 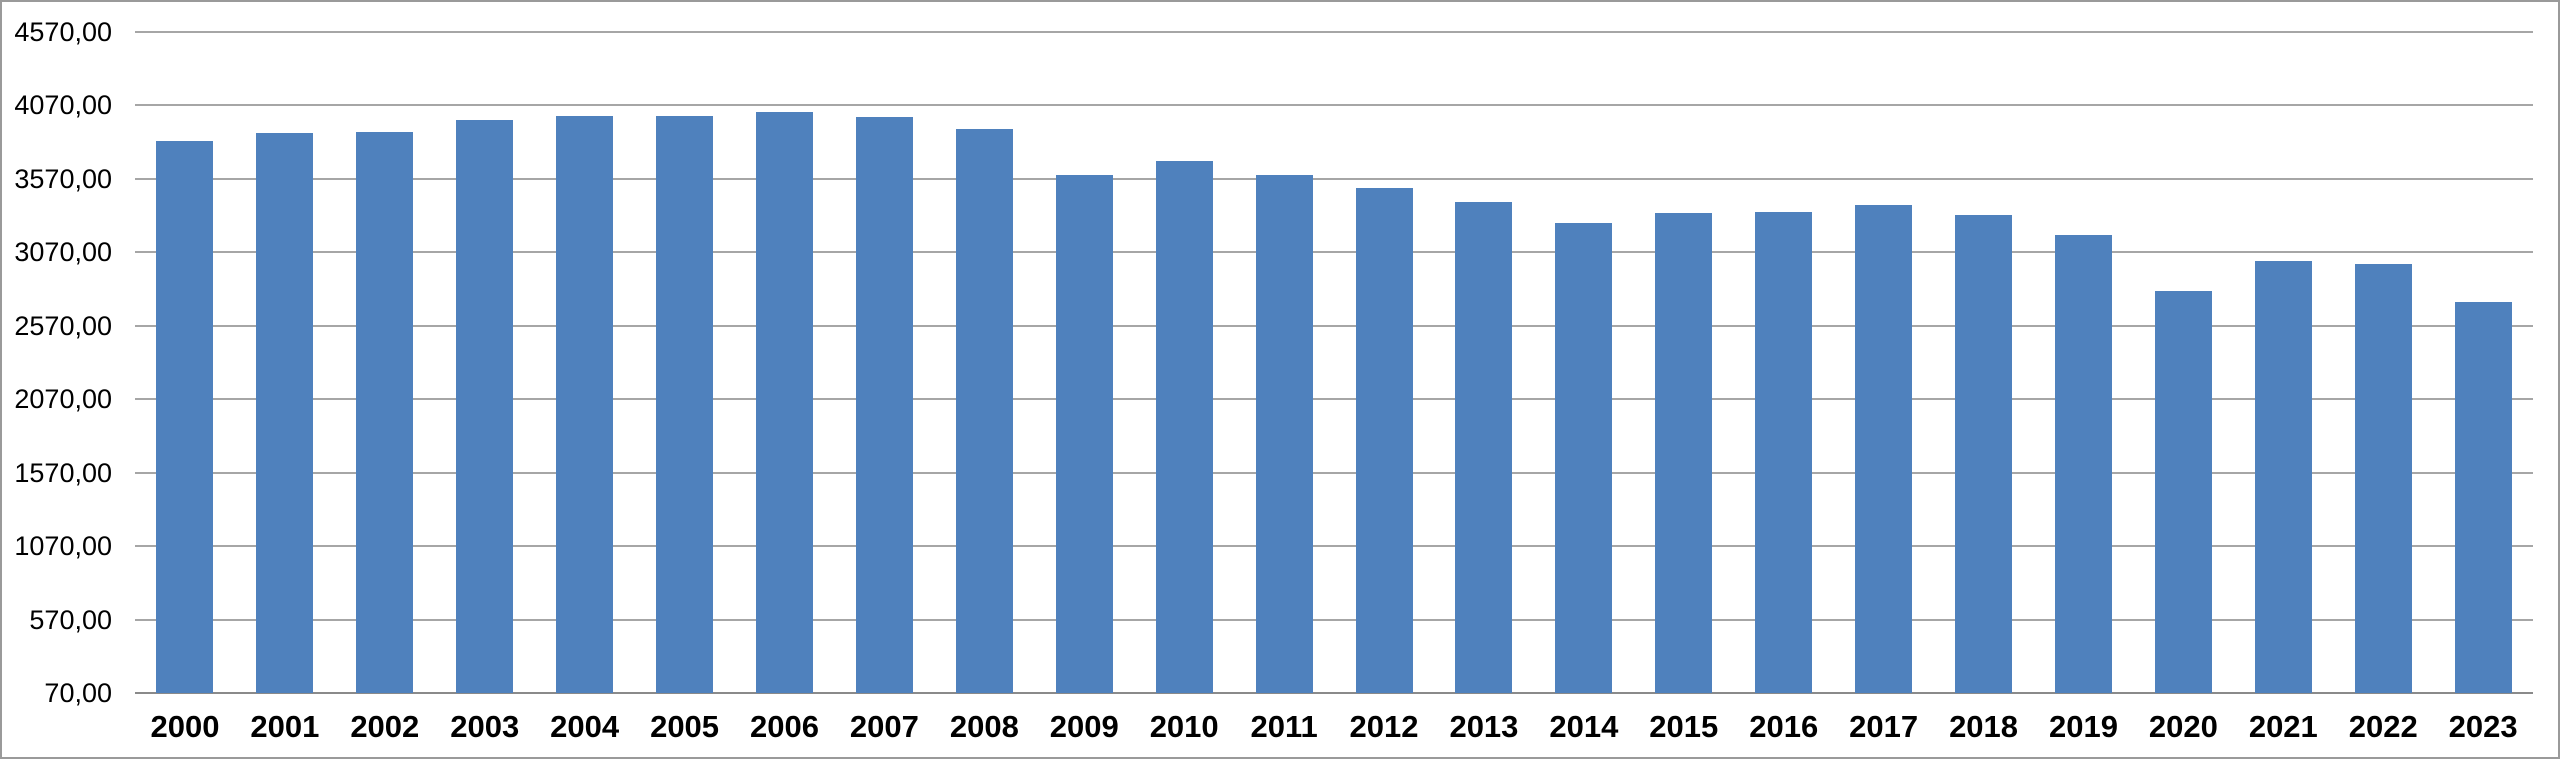 I want to click on bar-2004, so click(x=585, y=404).